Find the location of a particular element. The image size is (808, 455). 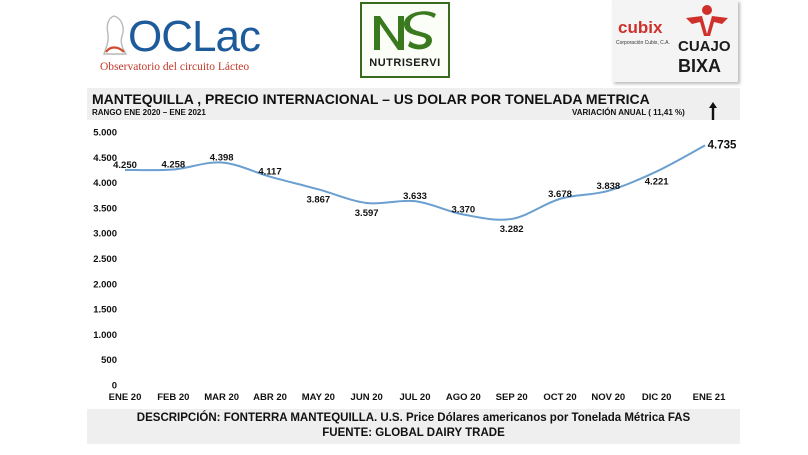

x-tick-label: FEB 20 is located at coordinates (173, 397).